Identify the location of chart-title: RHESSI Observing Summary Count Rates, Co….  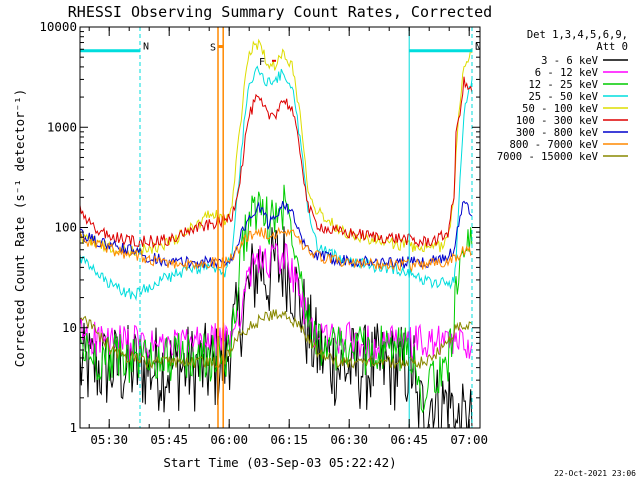
(280, 12).